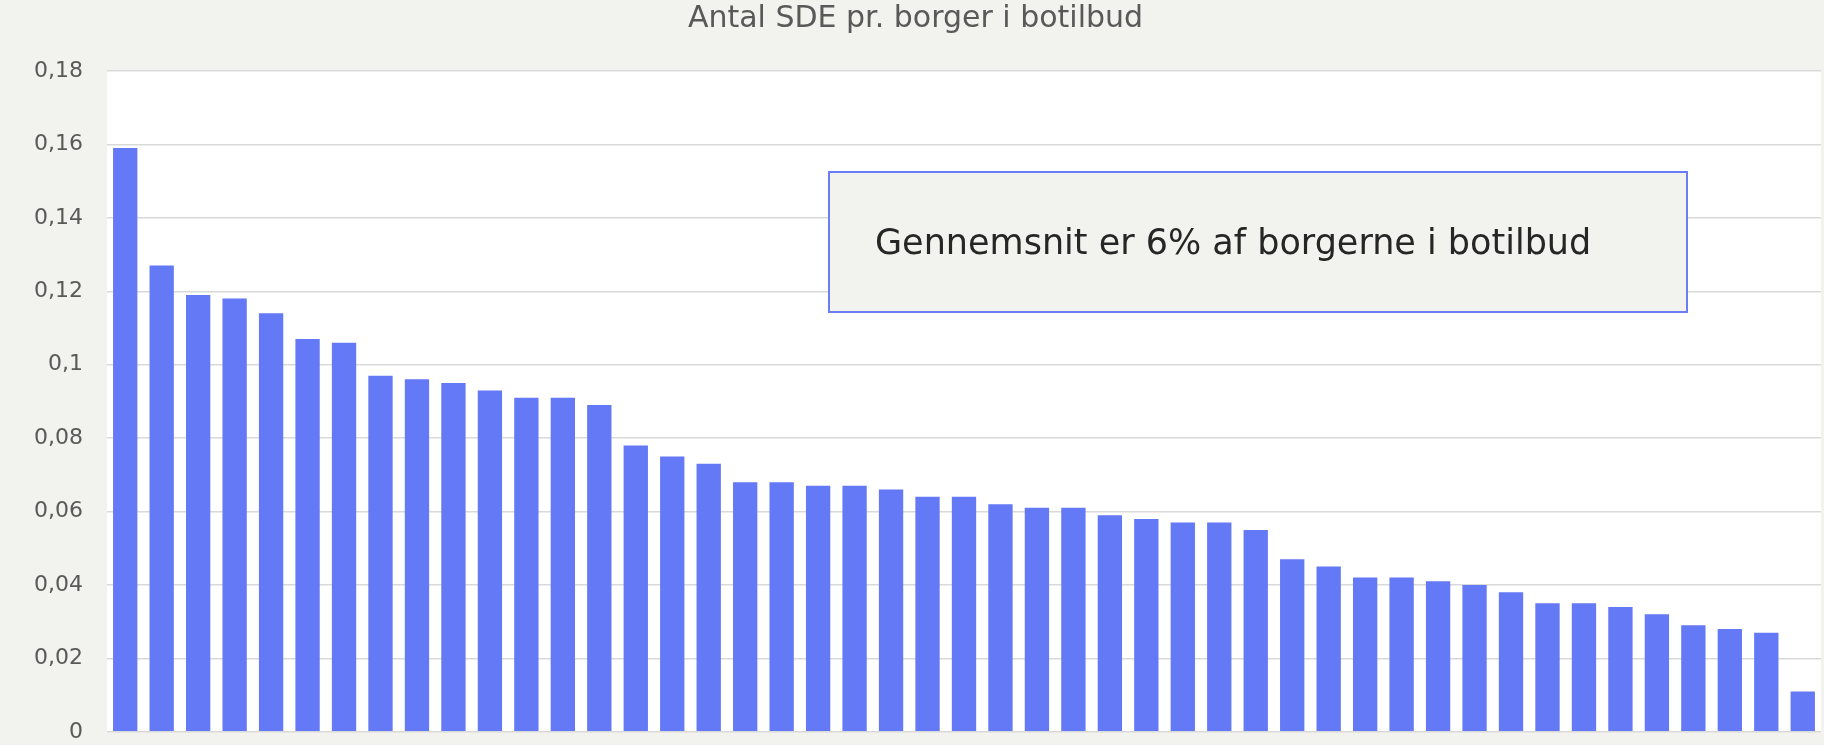  I want to click on annotation: Gennemsnit er 6% af borgerne i botilbud, so click(1233, 242).